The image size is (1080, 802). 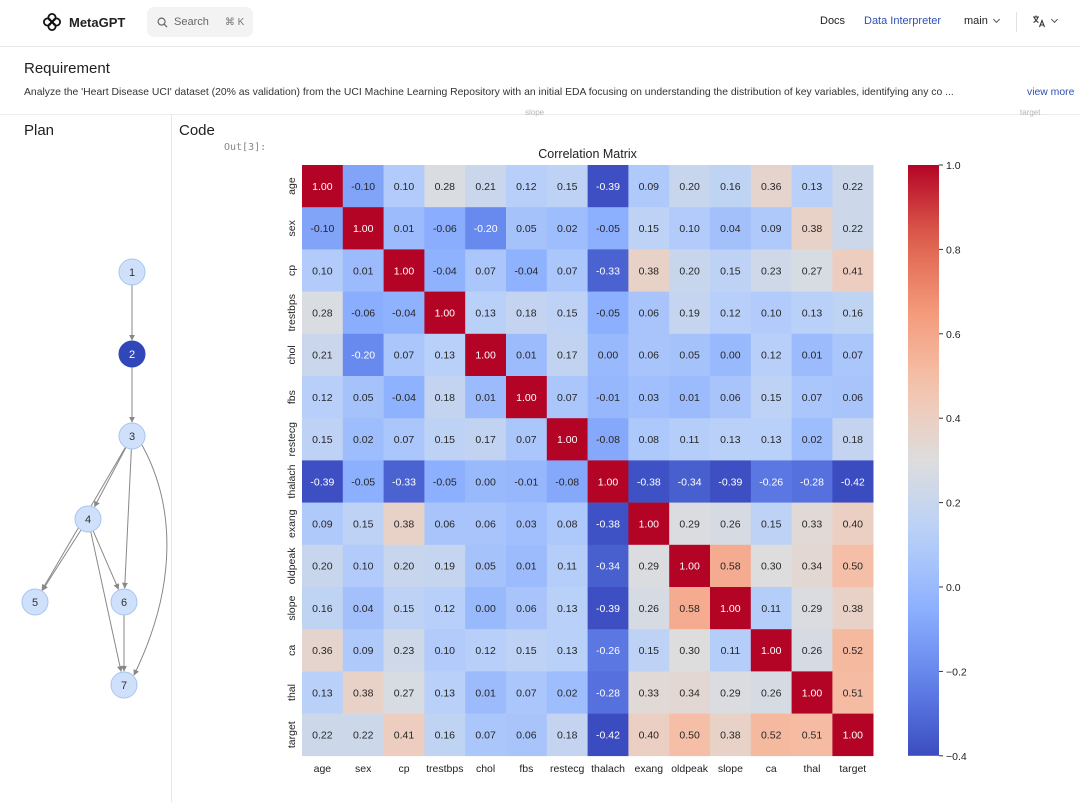 What do you see at coordinates (771, 769) in the screenshot?
I see `x-tick-label: ca` at bounding box center [771, 769].